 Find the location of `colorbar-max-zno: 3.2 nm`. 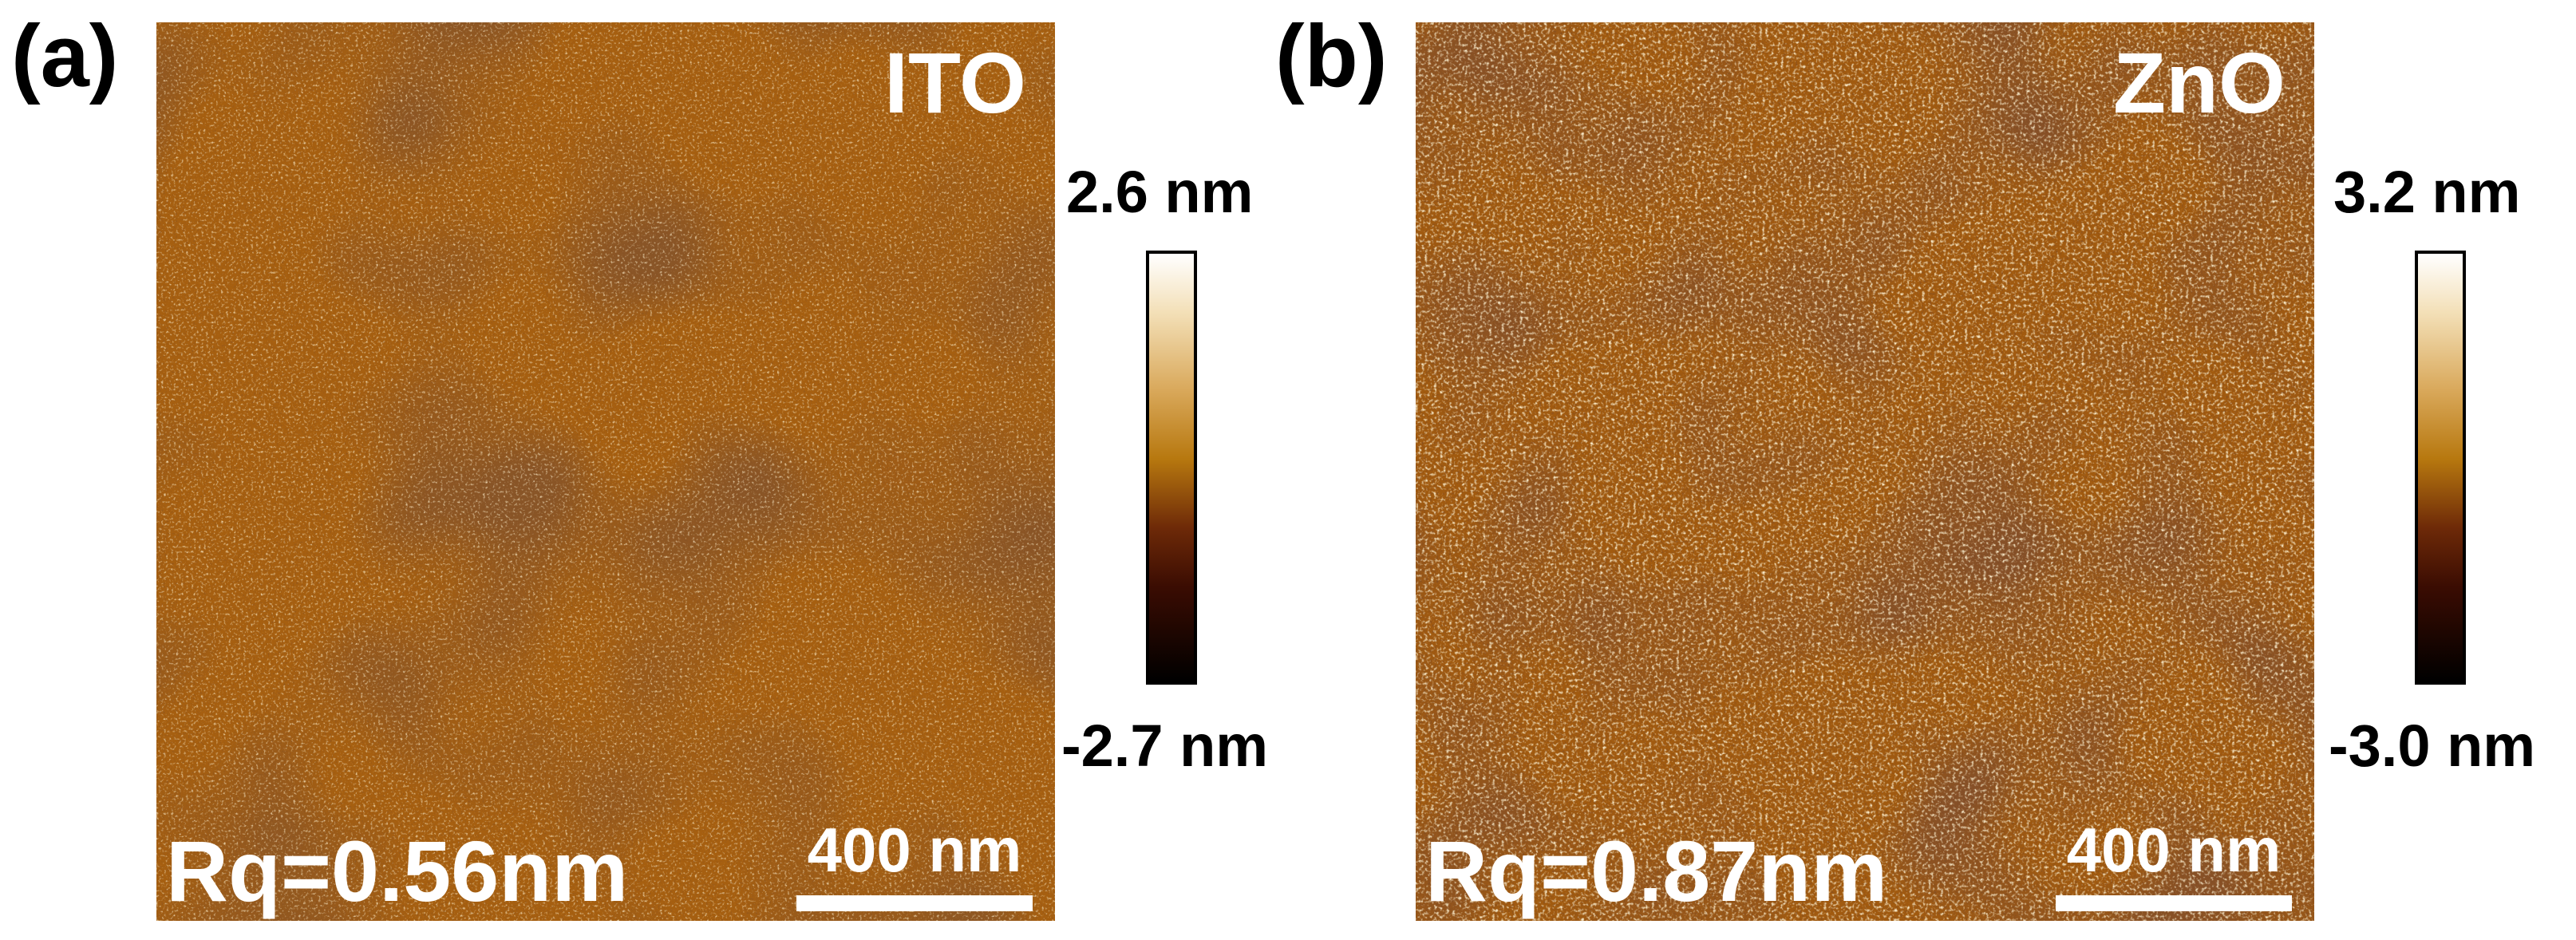

colorbar-max-zno: 3.2 nm is located at coordinates (2427, 192).